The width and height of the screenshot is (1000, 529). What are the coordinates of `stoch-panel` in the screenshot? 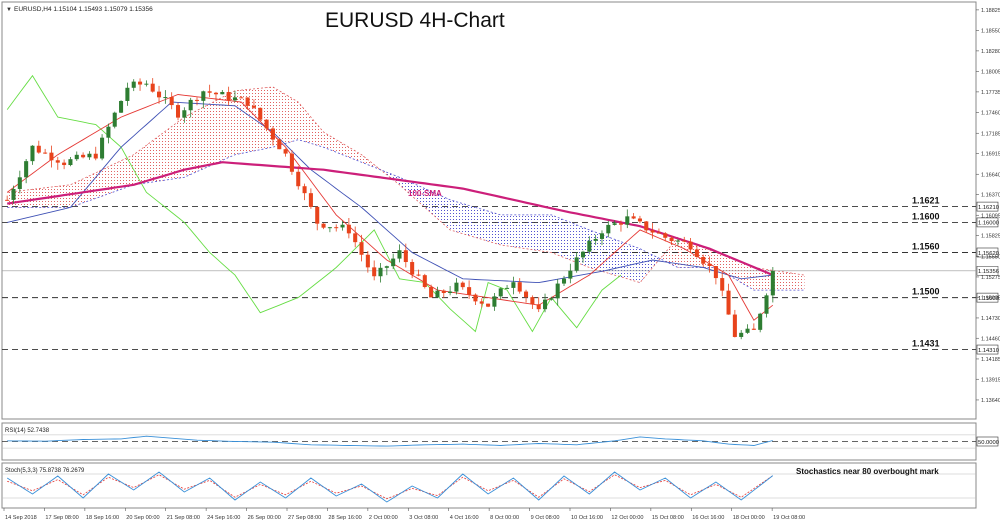 It's located at (489, 487).